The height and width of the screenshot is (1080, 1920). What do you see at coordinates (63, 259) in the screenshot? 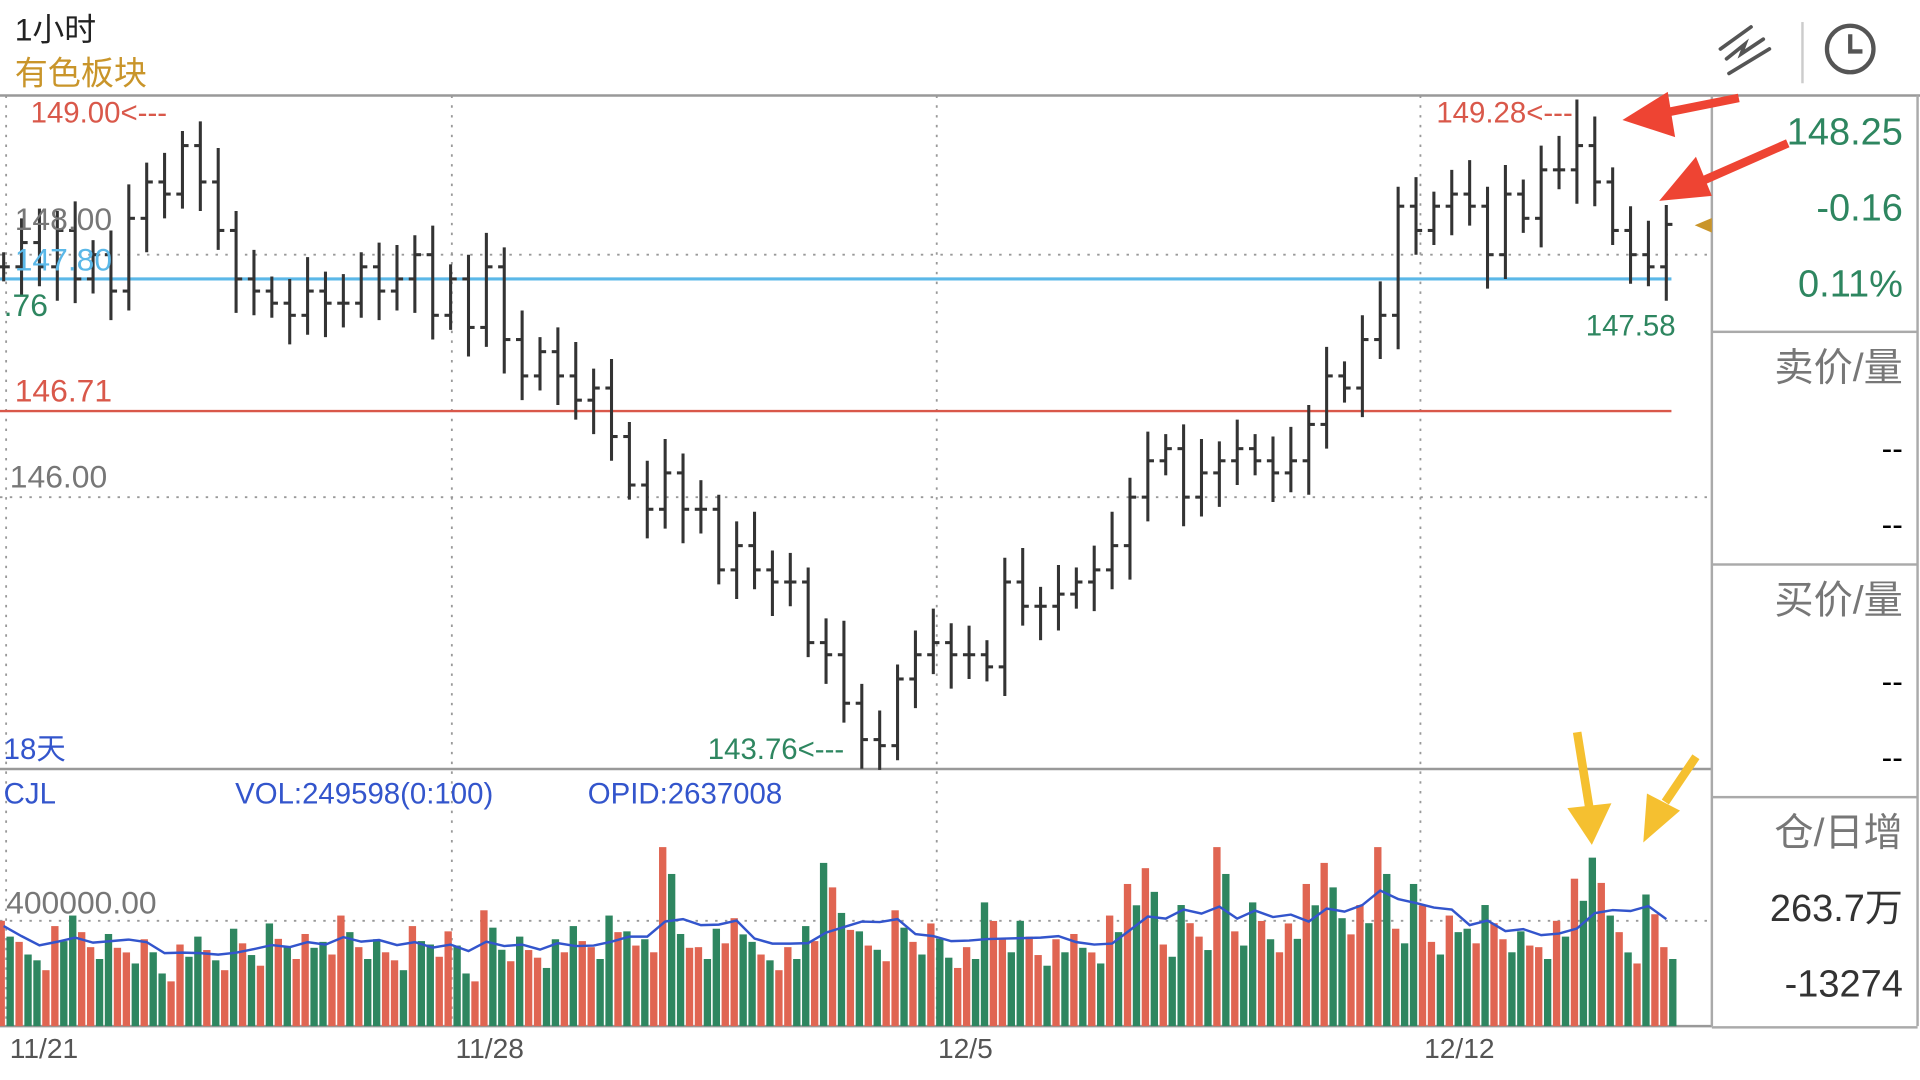
I see `blue-line-label: 147.80` at bounding box center [63, 259].